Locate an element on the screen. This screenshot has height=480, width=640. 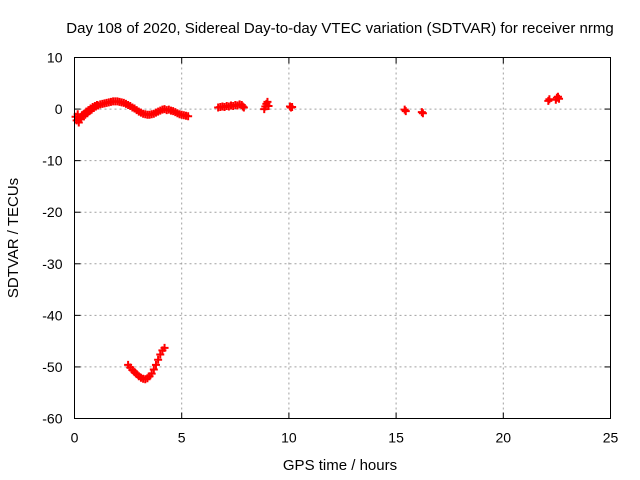
x-tick-label: 25 is located at coordinates (611, 438).